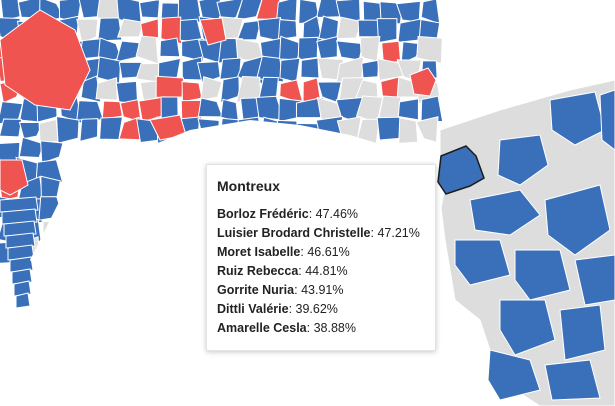 This screenshot has width=615, height=406. What do you see at coordinates (262, 328) in the screenshot?
I see `candidate-name: Amarelle Cesla` at bounding box center [262, 328].